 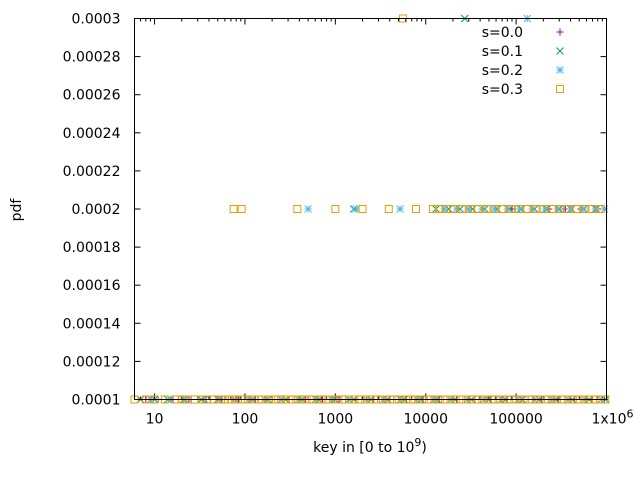 What do you see at coordinates (92, 58) in the screenshot?
I see `y-tick-label: 0.00028` at bounding box center [92, 58].